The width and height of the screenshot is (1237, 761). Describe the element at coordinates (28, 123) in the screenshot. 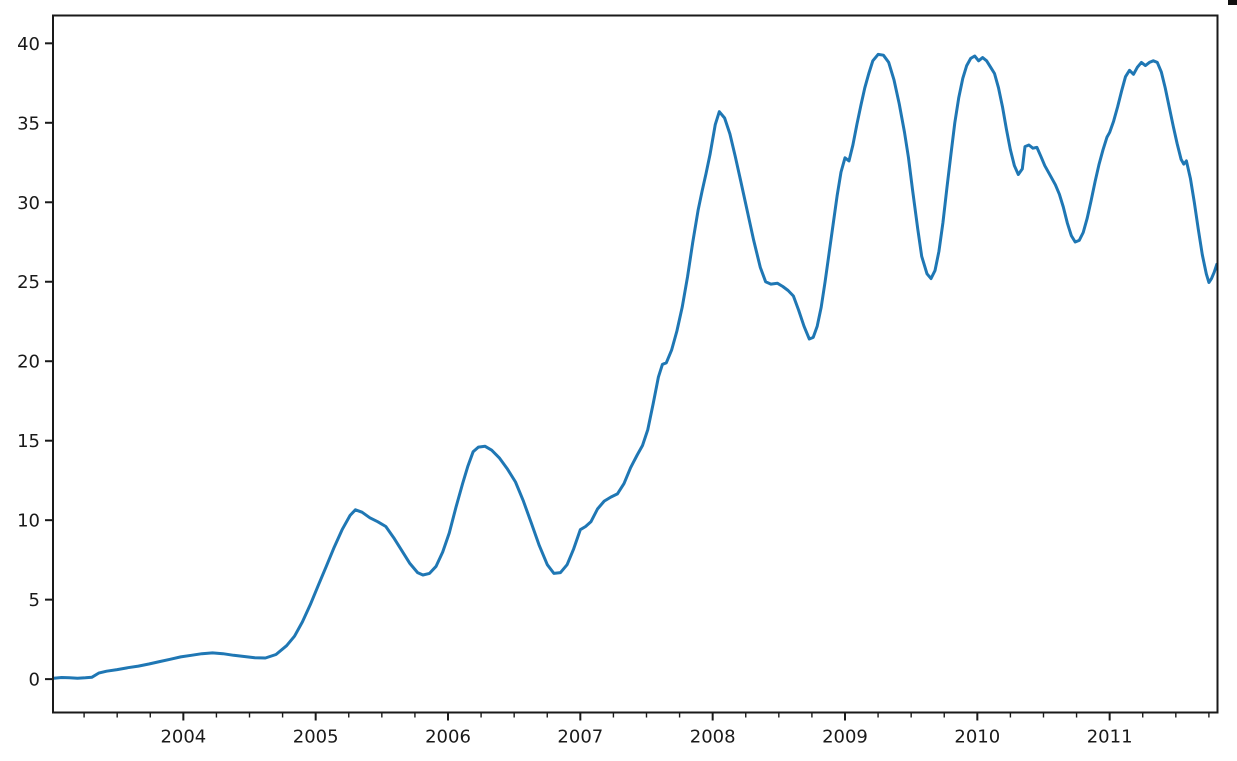

I see `y-tick-label: 35` at that location.